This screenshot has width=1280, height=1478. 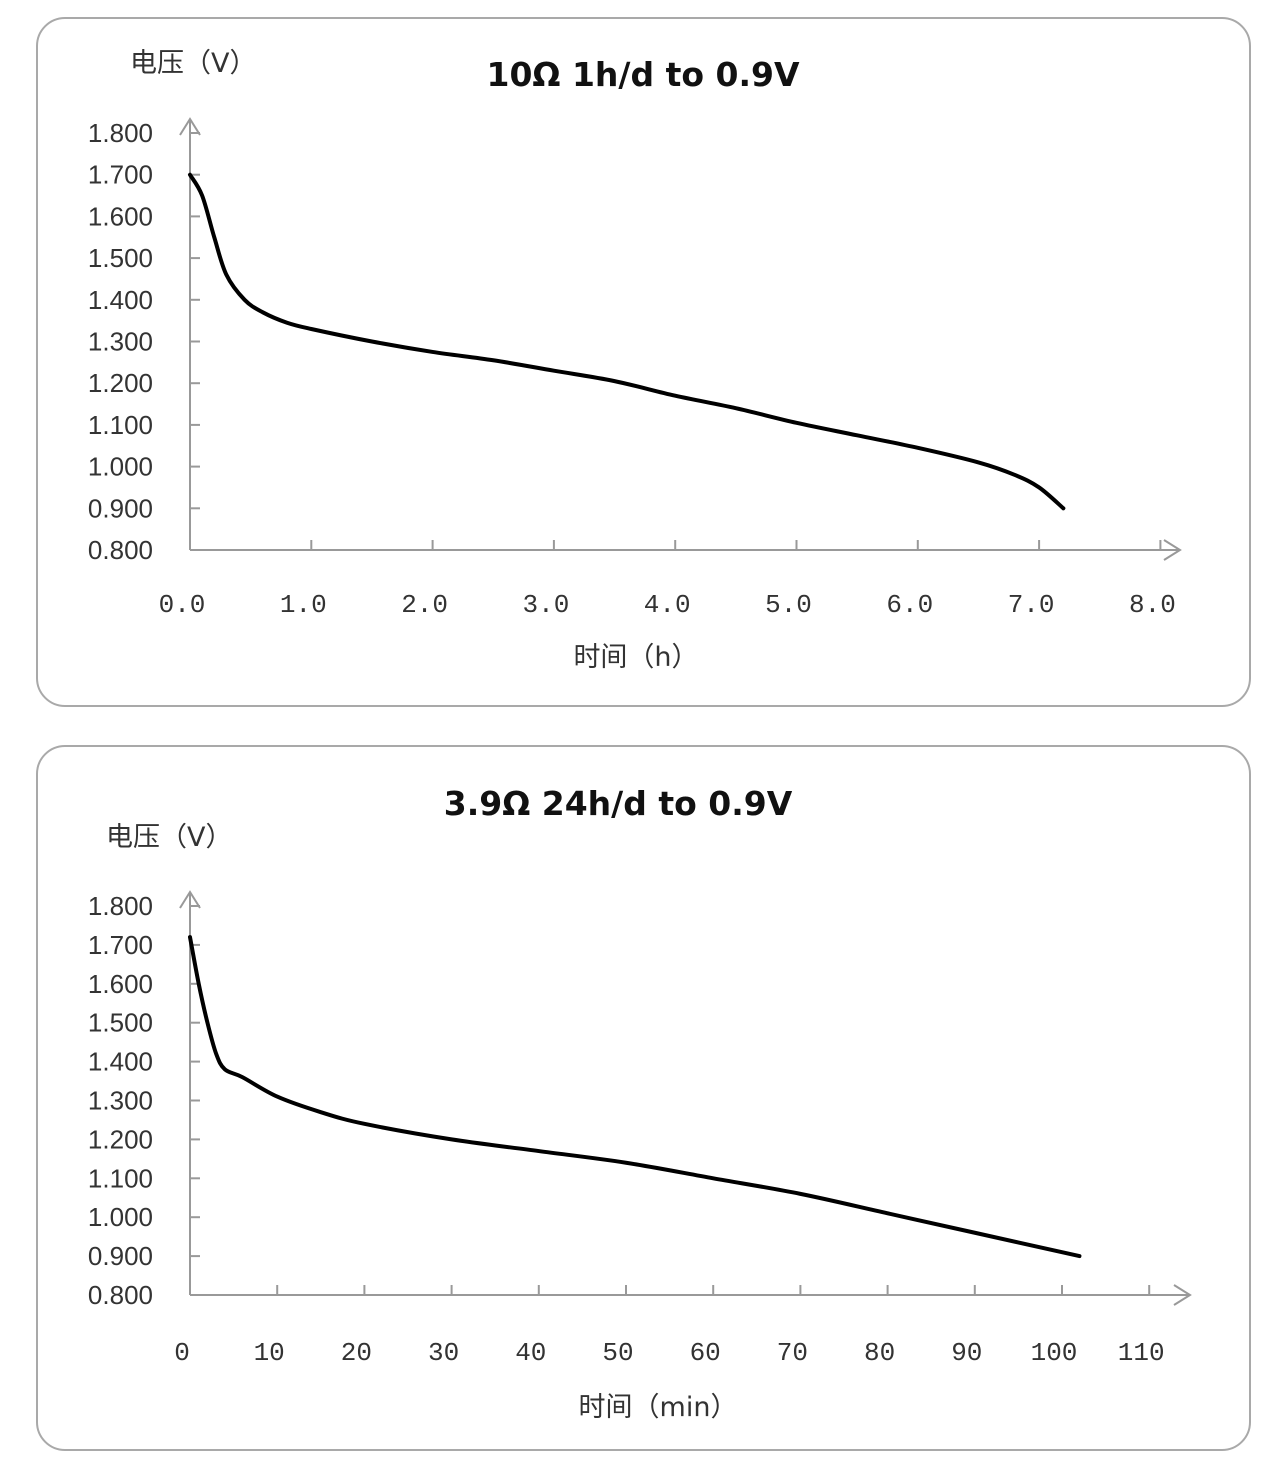 I want to click on x-tick-label: 40, so click(x=530, y=1353).